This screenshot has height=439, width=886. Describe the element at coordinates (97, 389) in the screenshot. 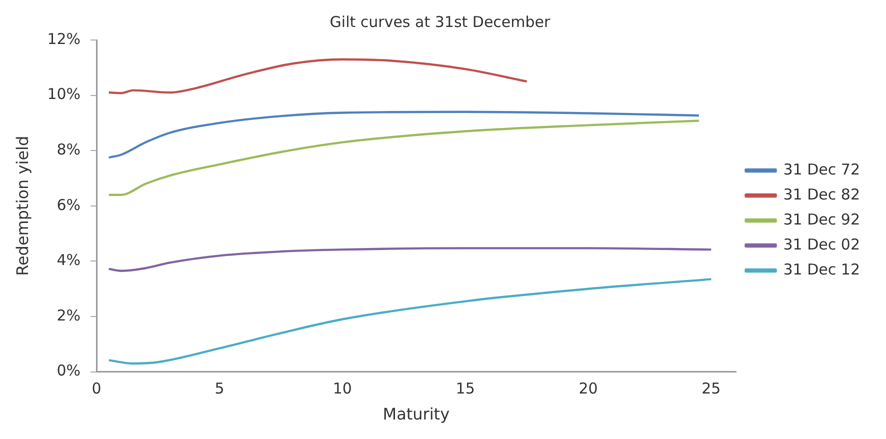

I see `x-tick-label: 0` at that location.